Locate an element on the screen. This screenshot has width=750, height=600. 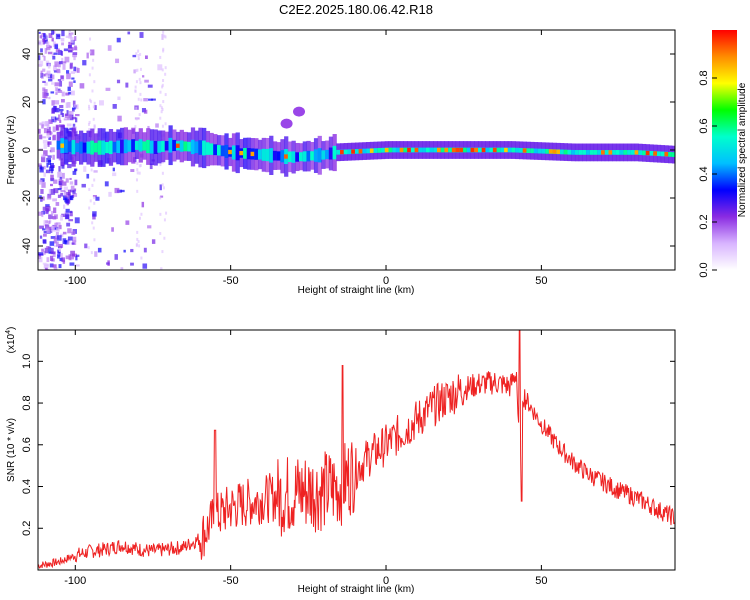
colorbar-tick-label: 0.6 is located at coordinates (704, 125).